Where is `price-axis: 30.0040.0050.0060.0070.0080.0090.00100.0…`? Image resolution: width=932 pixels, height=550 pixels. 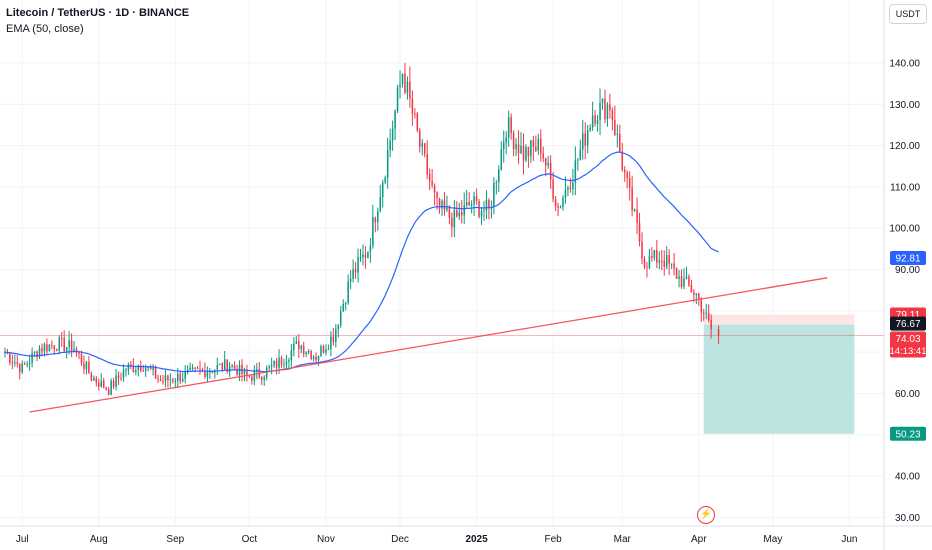 price-axis: 30.0040.0050.0060.0070.0080.0090.00100.0… is located at coordinates (901, 275).